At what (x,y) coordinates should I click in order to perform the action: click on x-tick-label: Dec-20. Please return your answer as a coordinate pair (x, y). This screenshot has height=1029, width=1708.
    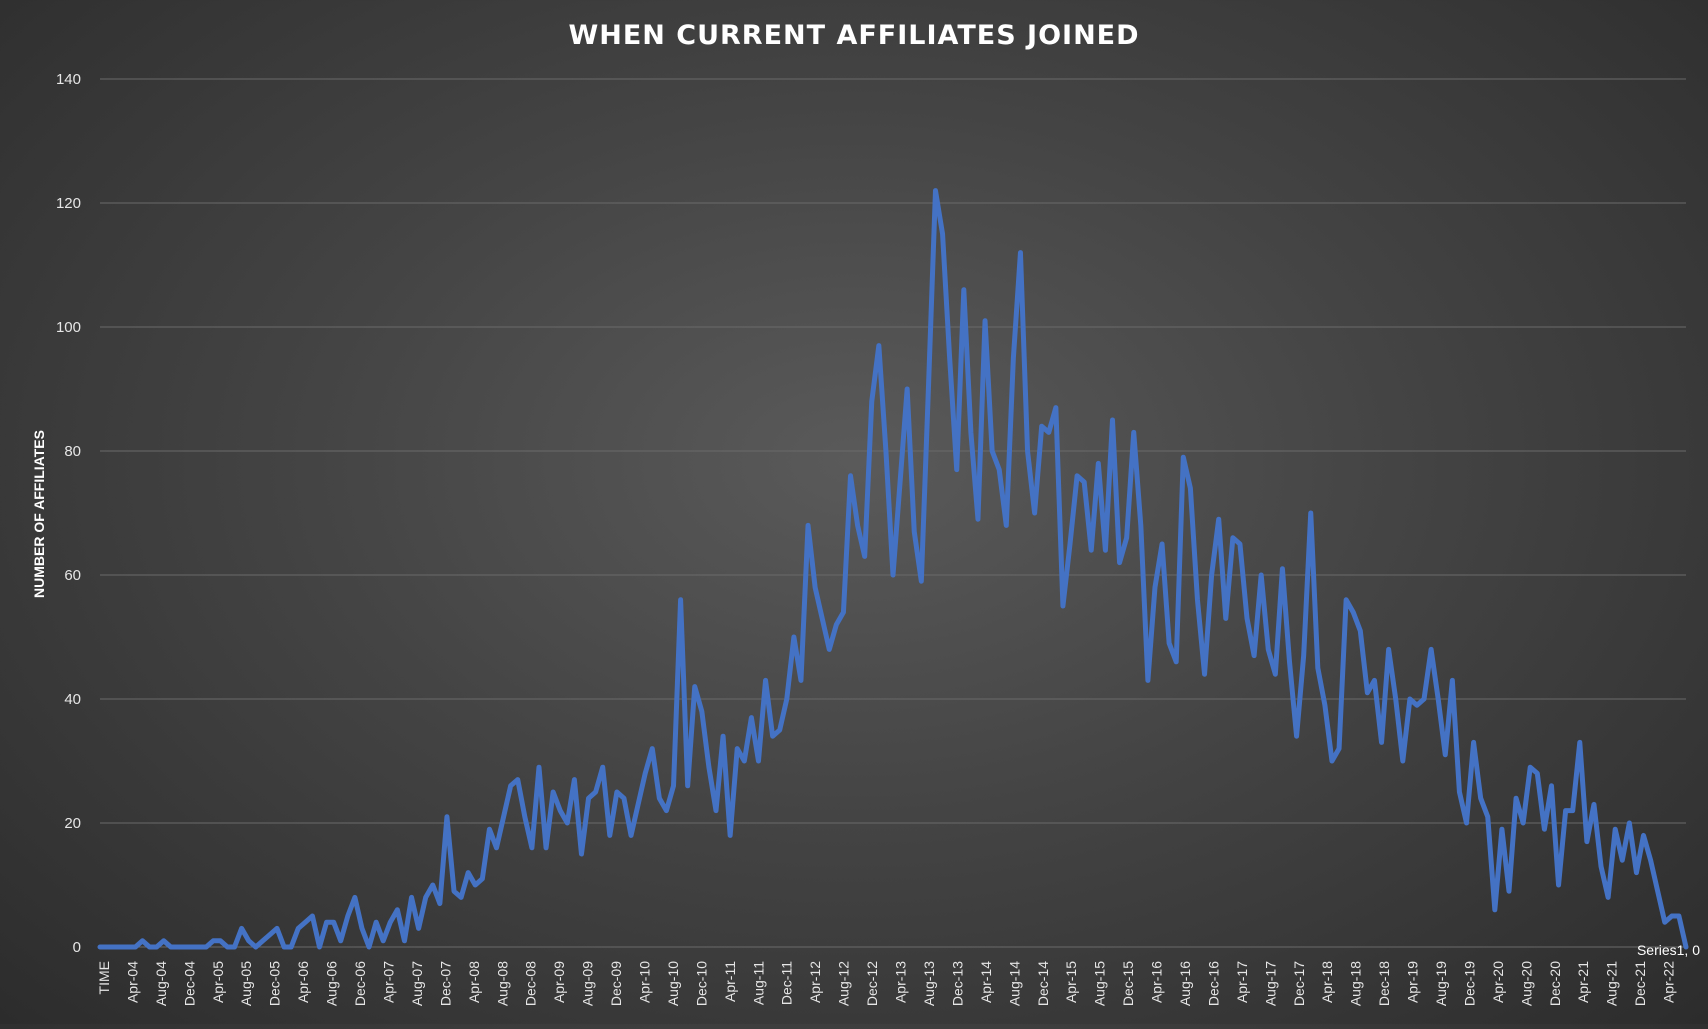
    Looking at the image, I should click on (1555, 983).